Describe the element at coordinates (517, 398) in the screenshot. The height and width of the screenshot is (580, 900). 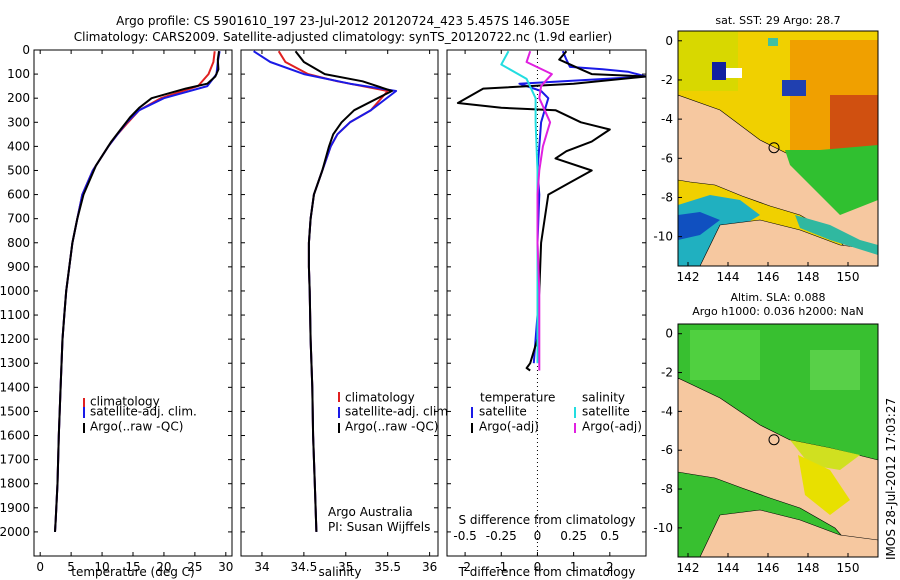
I see `legend-group-temperature: temperature` at that location.